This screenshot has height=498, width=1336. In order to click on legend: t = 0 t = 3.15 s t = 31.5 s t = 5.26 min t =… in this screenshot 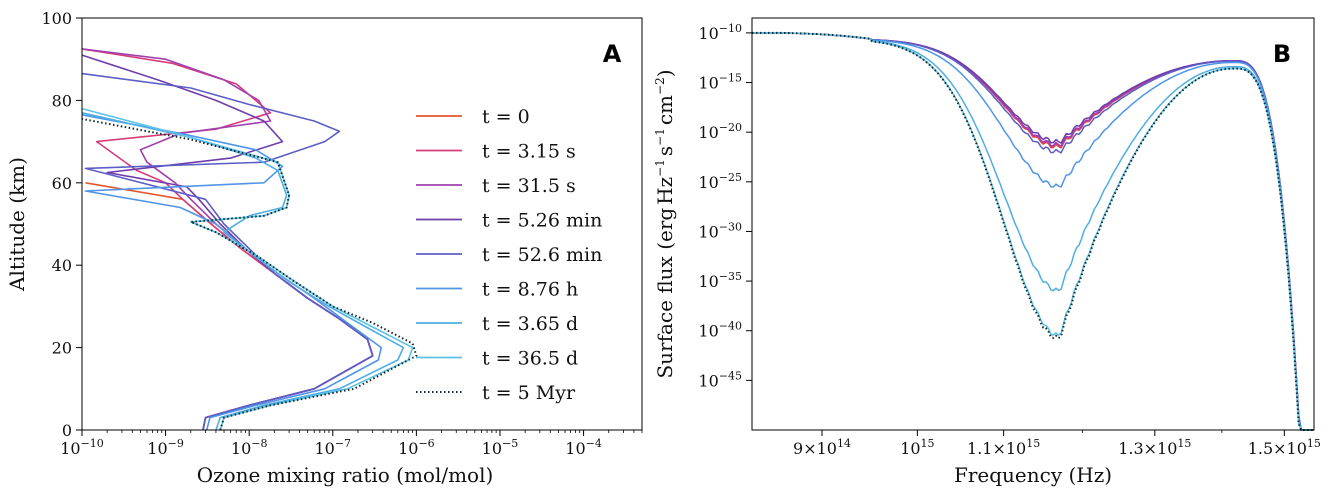, I will do `click(509, 255)`.